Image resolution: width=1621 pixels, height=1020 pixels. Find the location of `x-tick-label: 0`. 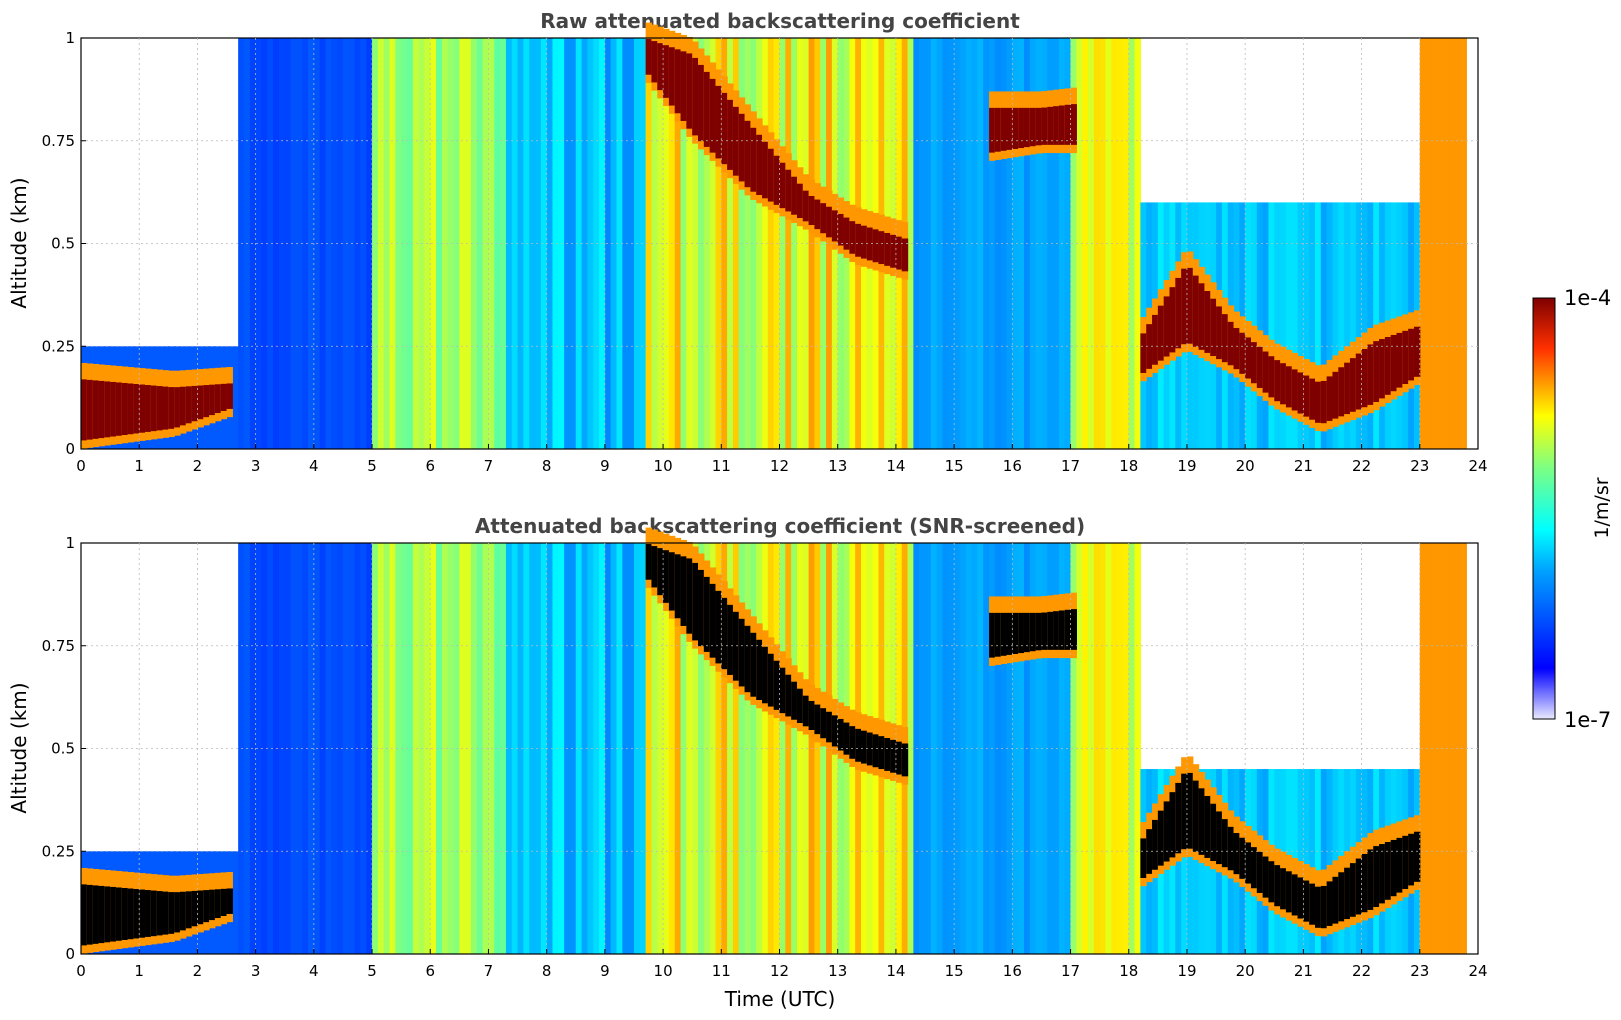

x-tick-label: 0 is located at coordinates (81, 971).